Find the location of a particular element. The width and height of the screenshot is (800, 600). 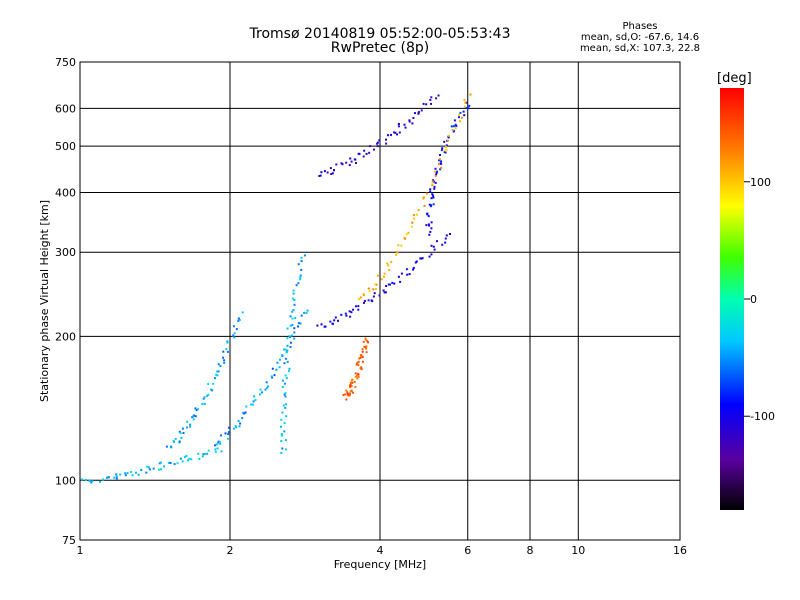

y-axis-label: Stationary phase Virtual Height [km] is located at coordinates (44, 301).